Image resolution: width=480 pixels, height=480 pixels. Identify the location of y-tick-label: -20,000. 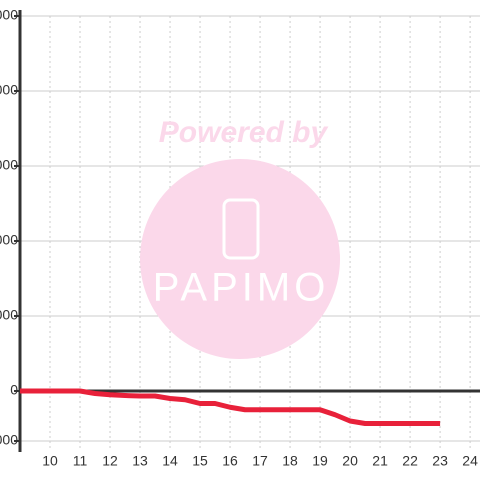
(9, 440).